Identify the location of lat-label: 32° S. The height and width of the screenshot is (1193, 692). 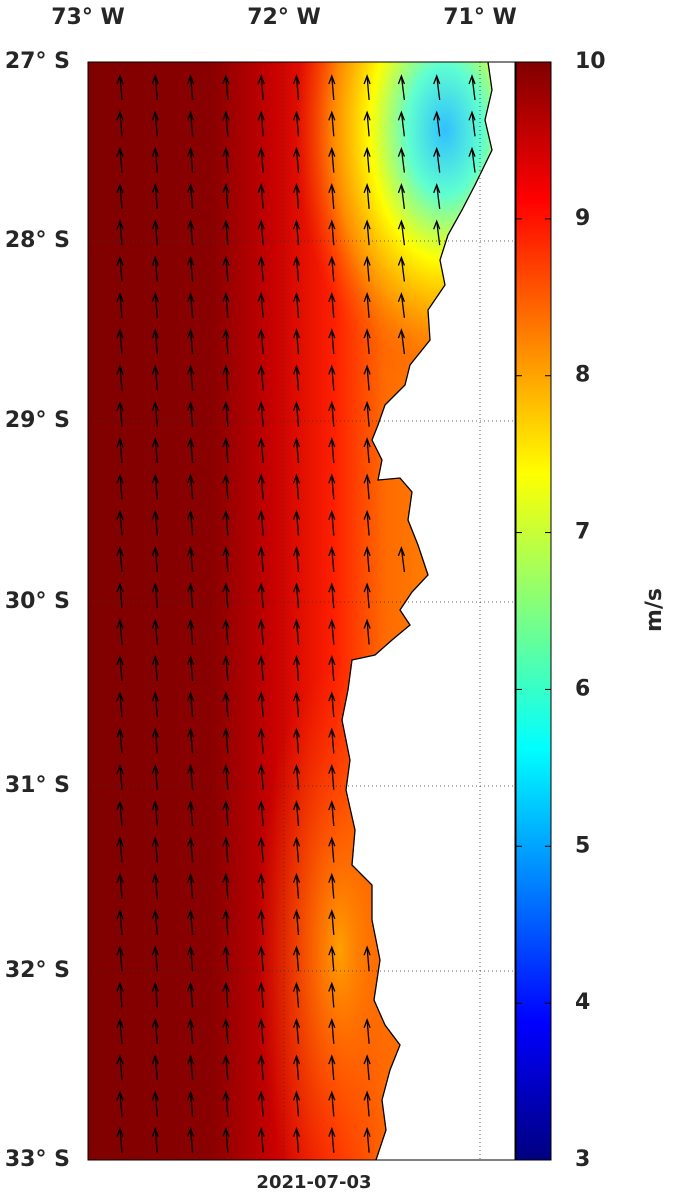
(37, 970).